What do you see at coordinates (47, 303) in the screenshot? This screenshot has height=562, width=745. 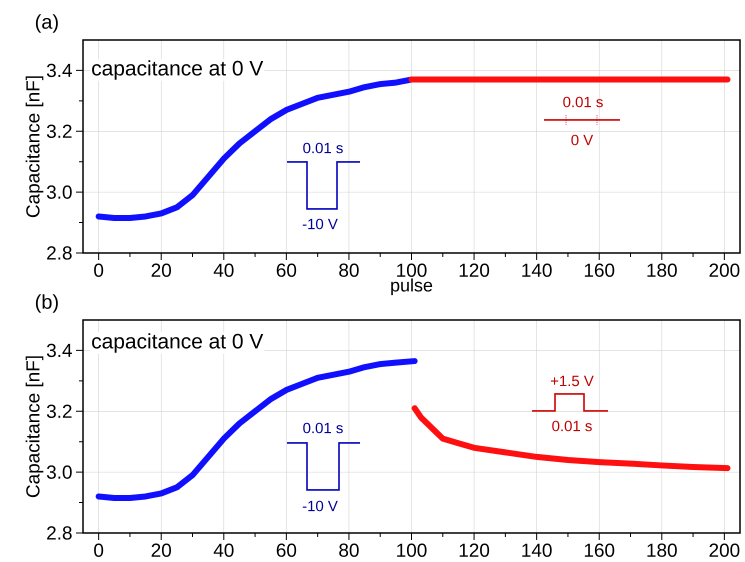 I see `chart-title: (b)` at bounding box center [47, 303].